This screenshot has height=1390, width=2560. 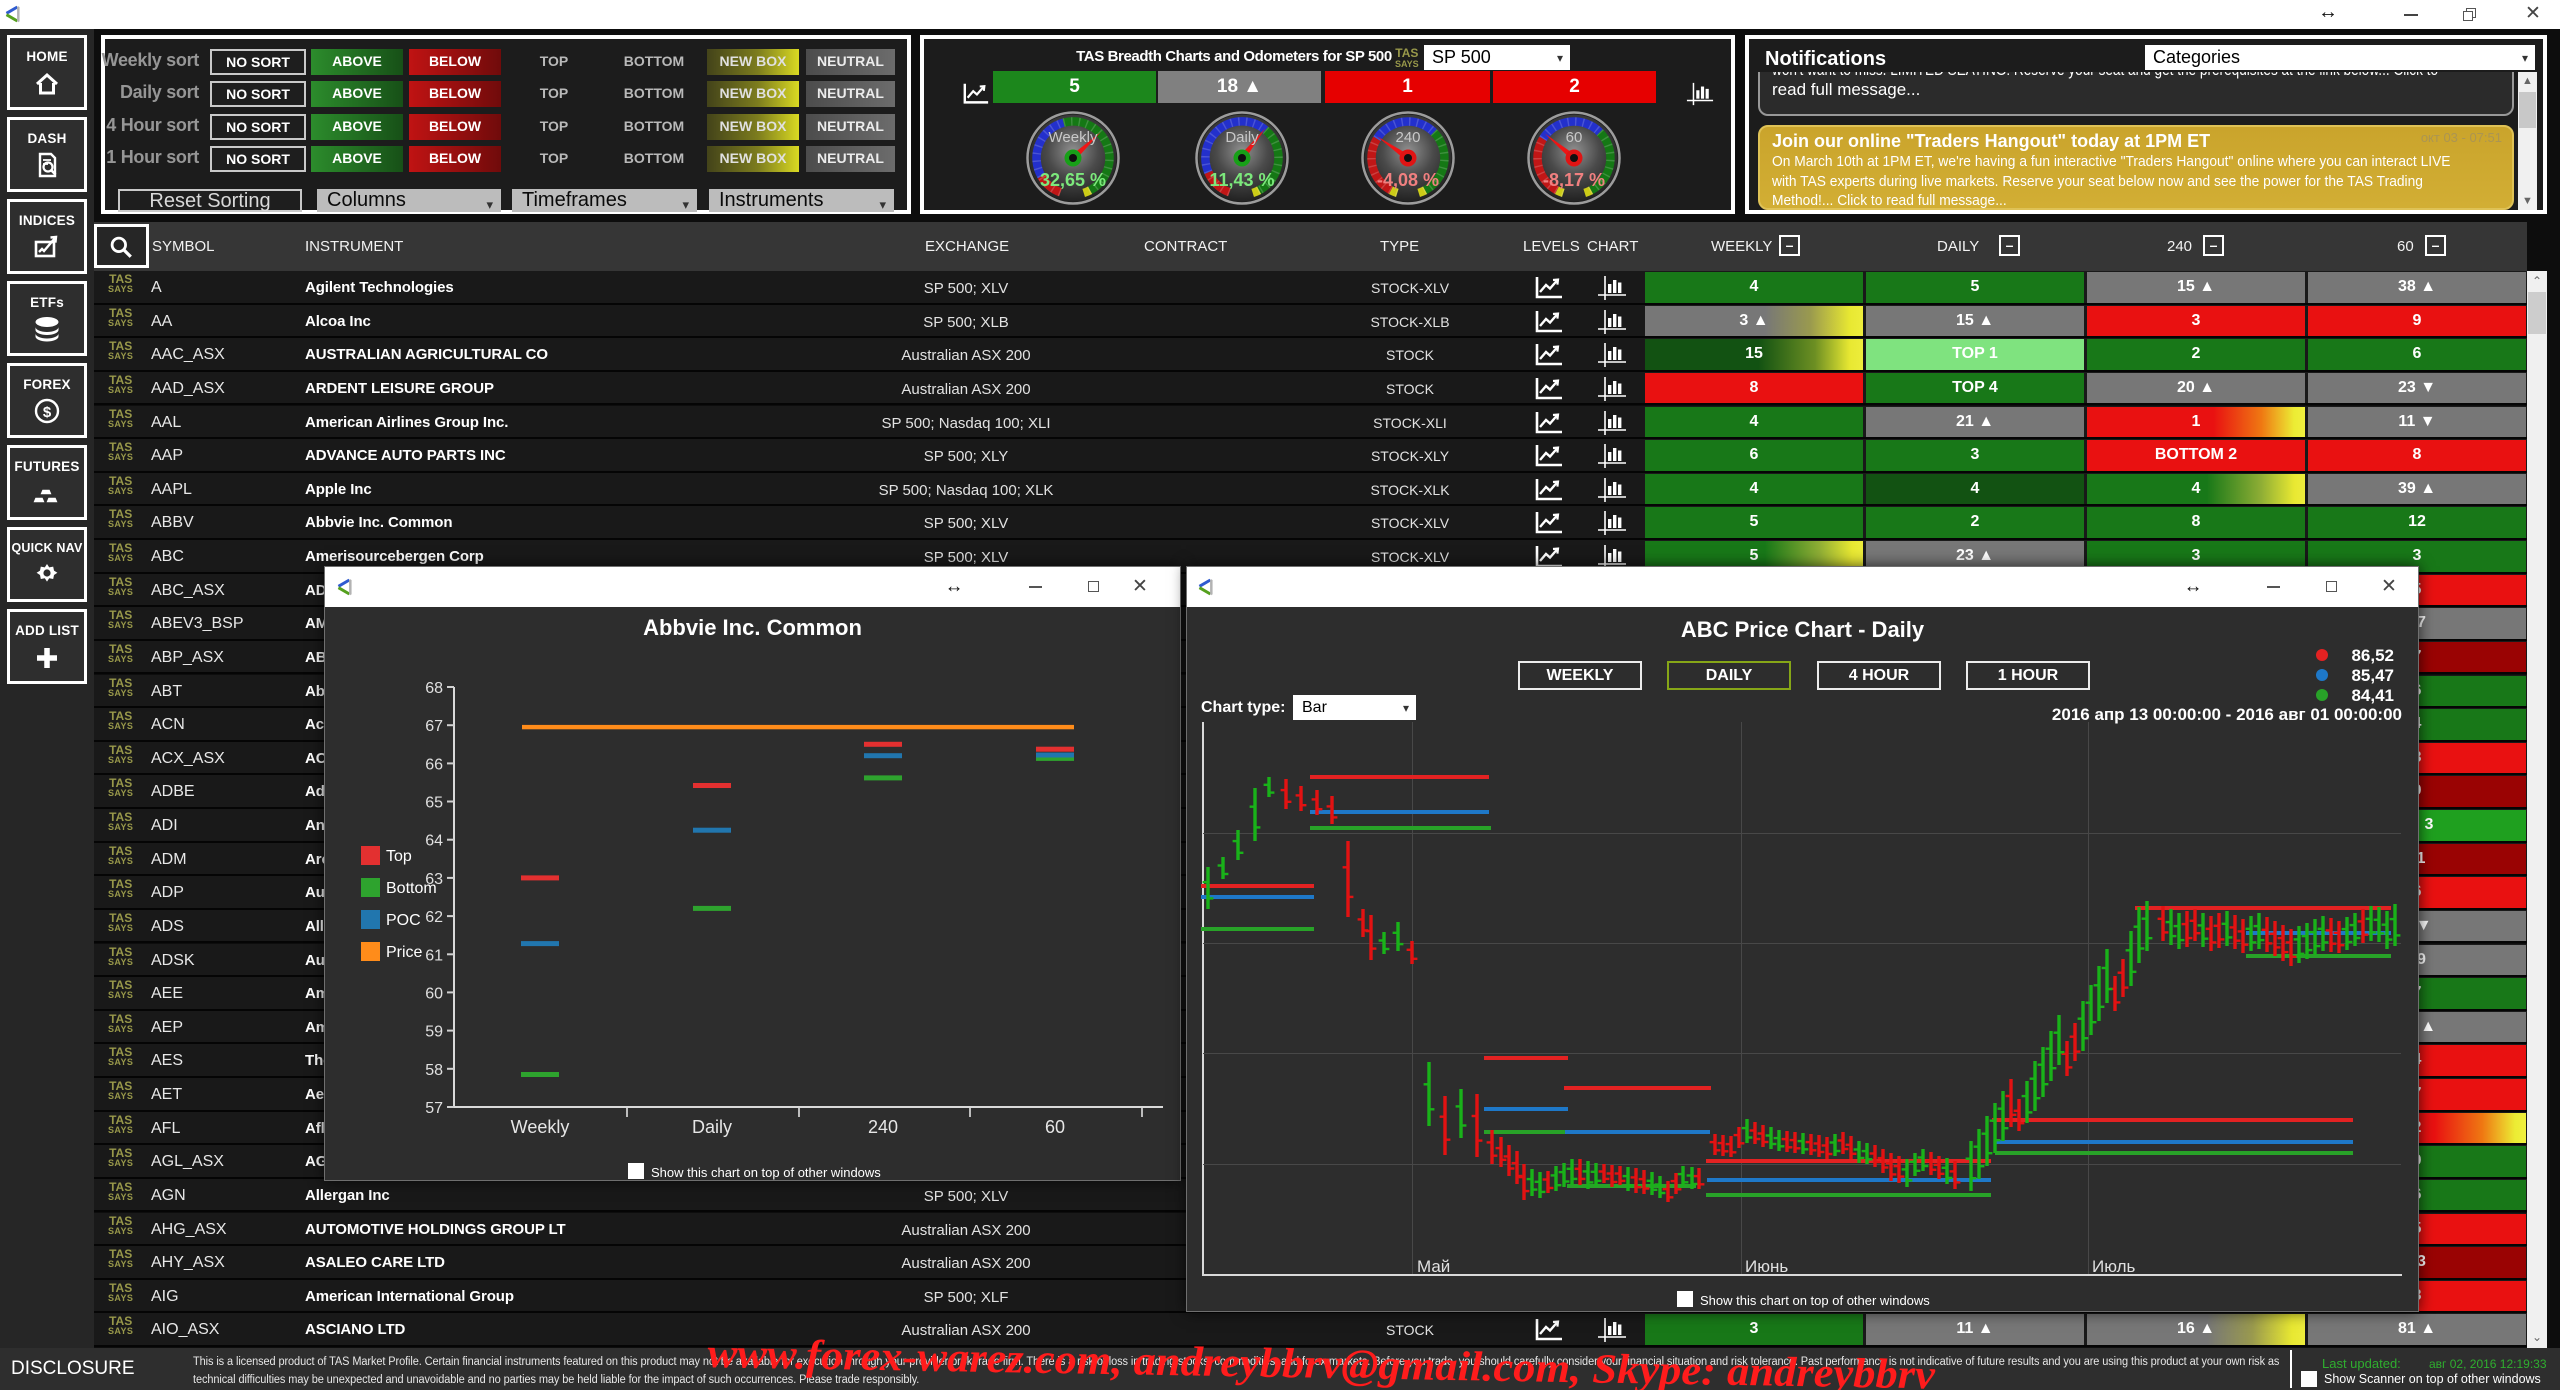 I want to click on svg-text: Bottom, so click(x=411, y=888).